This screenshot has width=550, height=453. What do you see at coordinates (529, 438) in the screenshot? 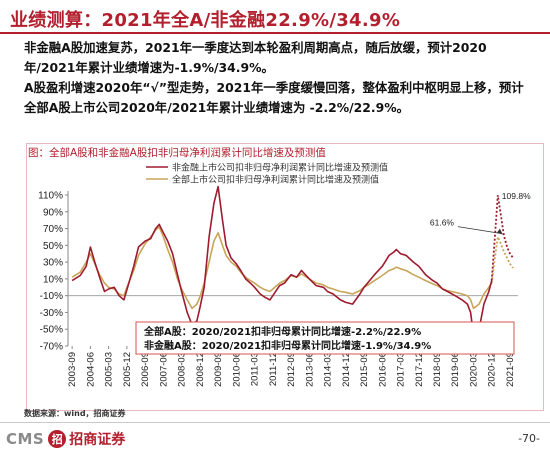
I see `page-number: -70-` at bounding box center [529, 438].